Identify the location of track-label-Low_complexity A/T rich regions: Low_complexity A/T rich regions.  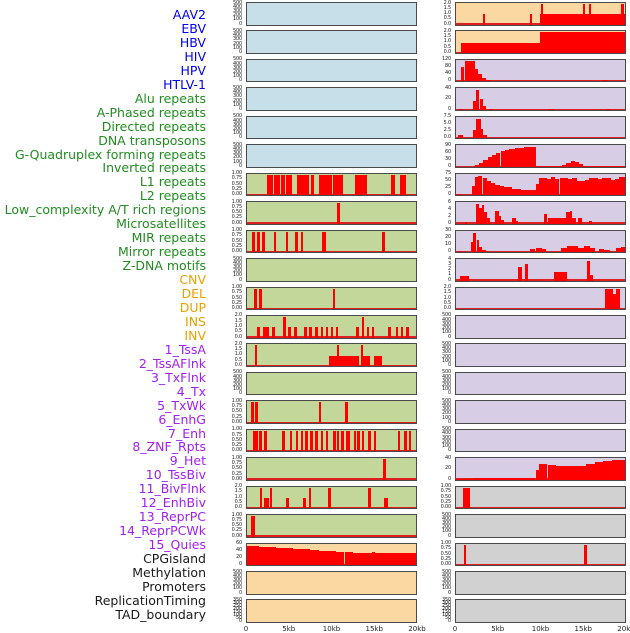
(103, 210).